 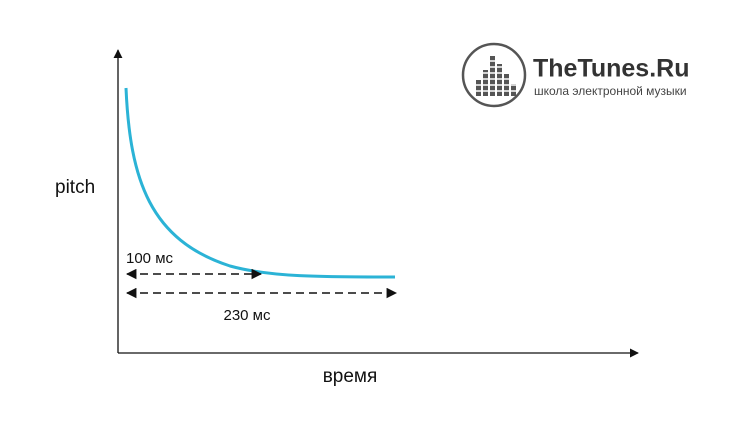 What do you see at coordinates (75, 187) in the screenshot?
I see `y-axis-label: pitch` at bounding box center [75, 187].